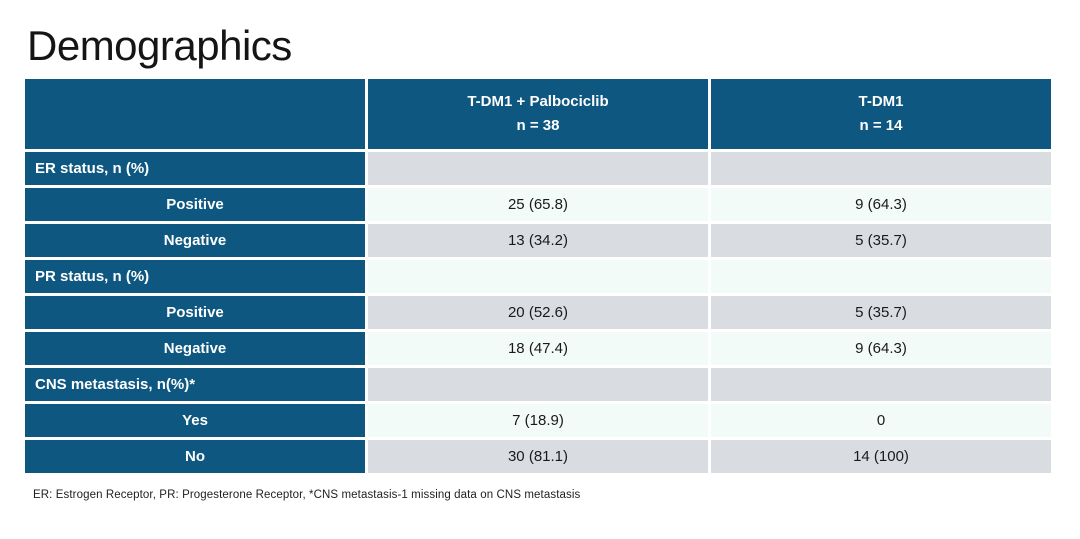 The image size is (1080, 539). I want to click on table-row: Yes 7 (18.9) 0, so click(538, 421).